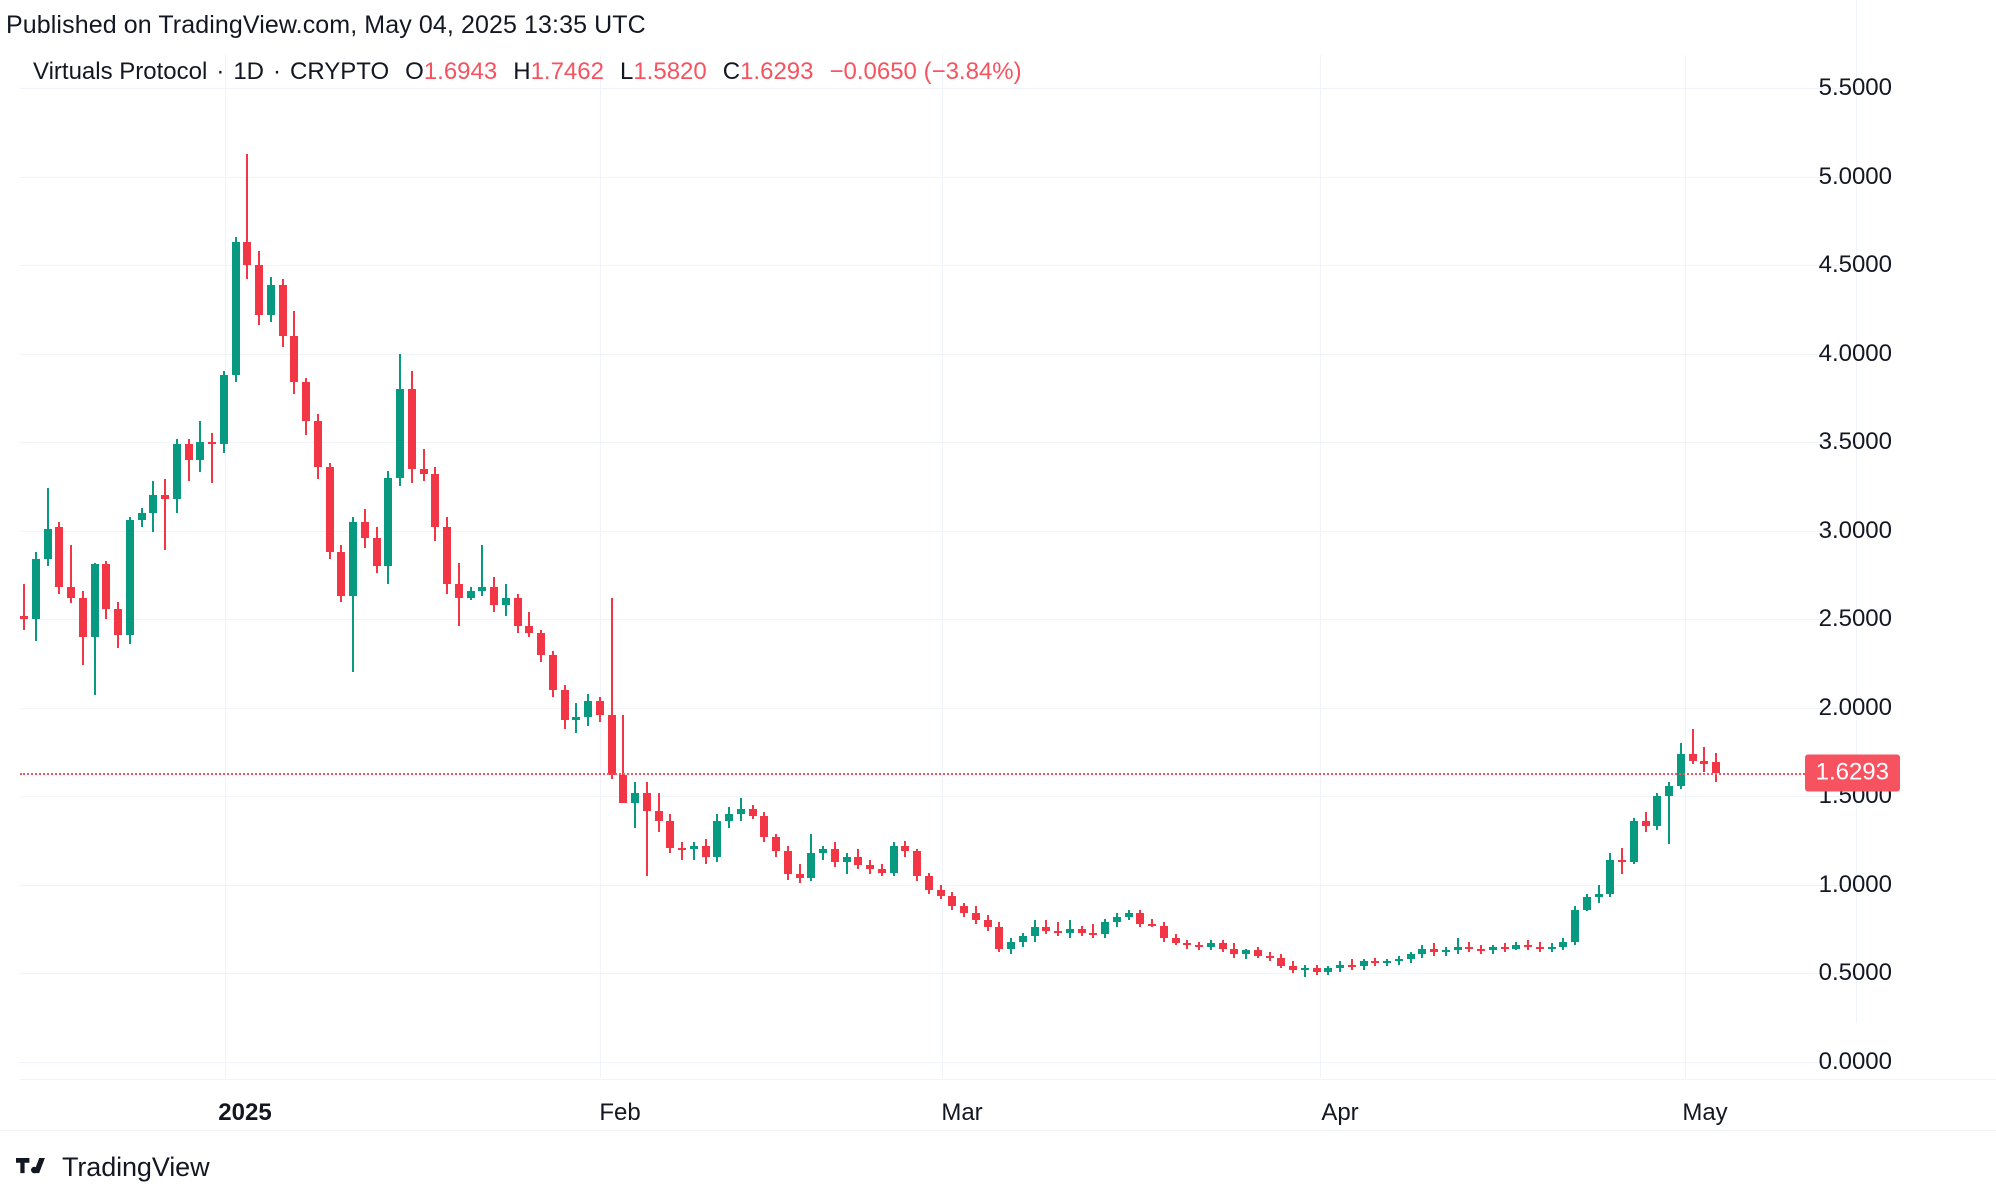  I want to click on legend-symbol: Virtuals Protocol, so click(120, 71).